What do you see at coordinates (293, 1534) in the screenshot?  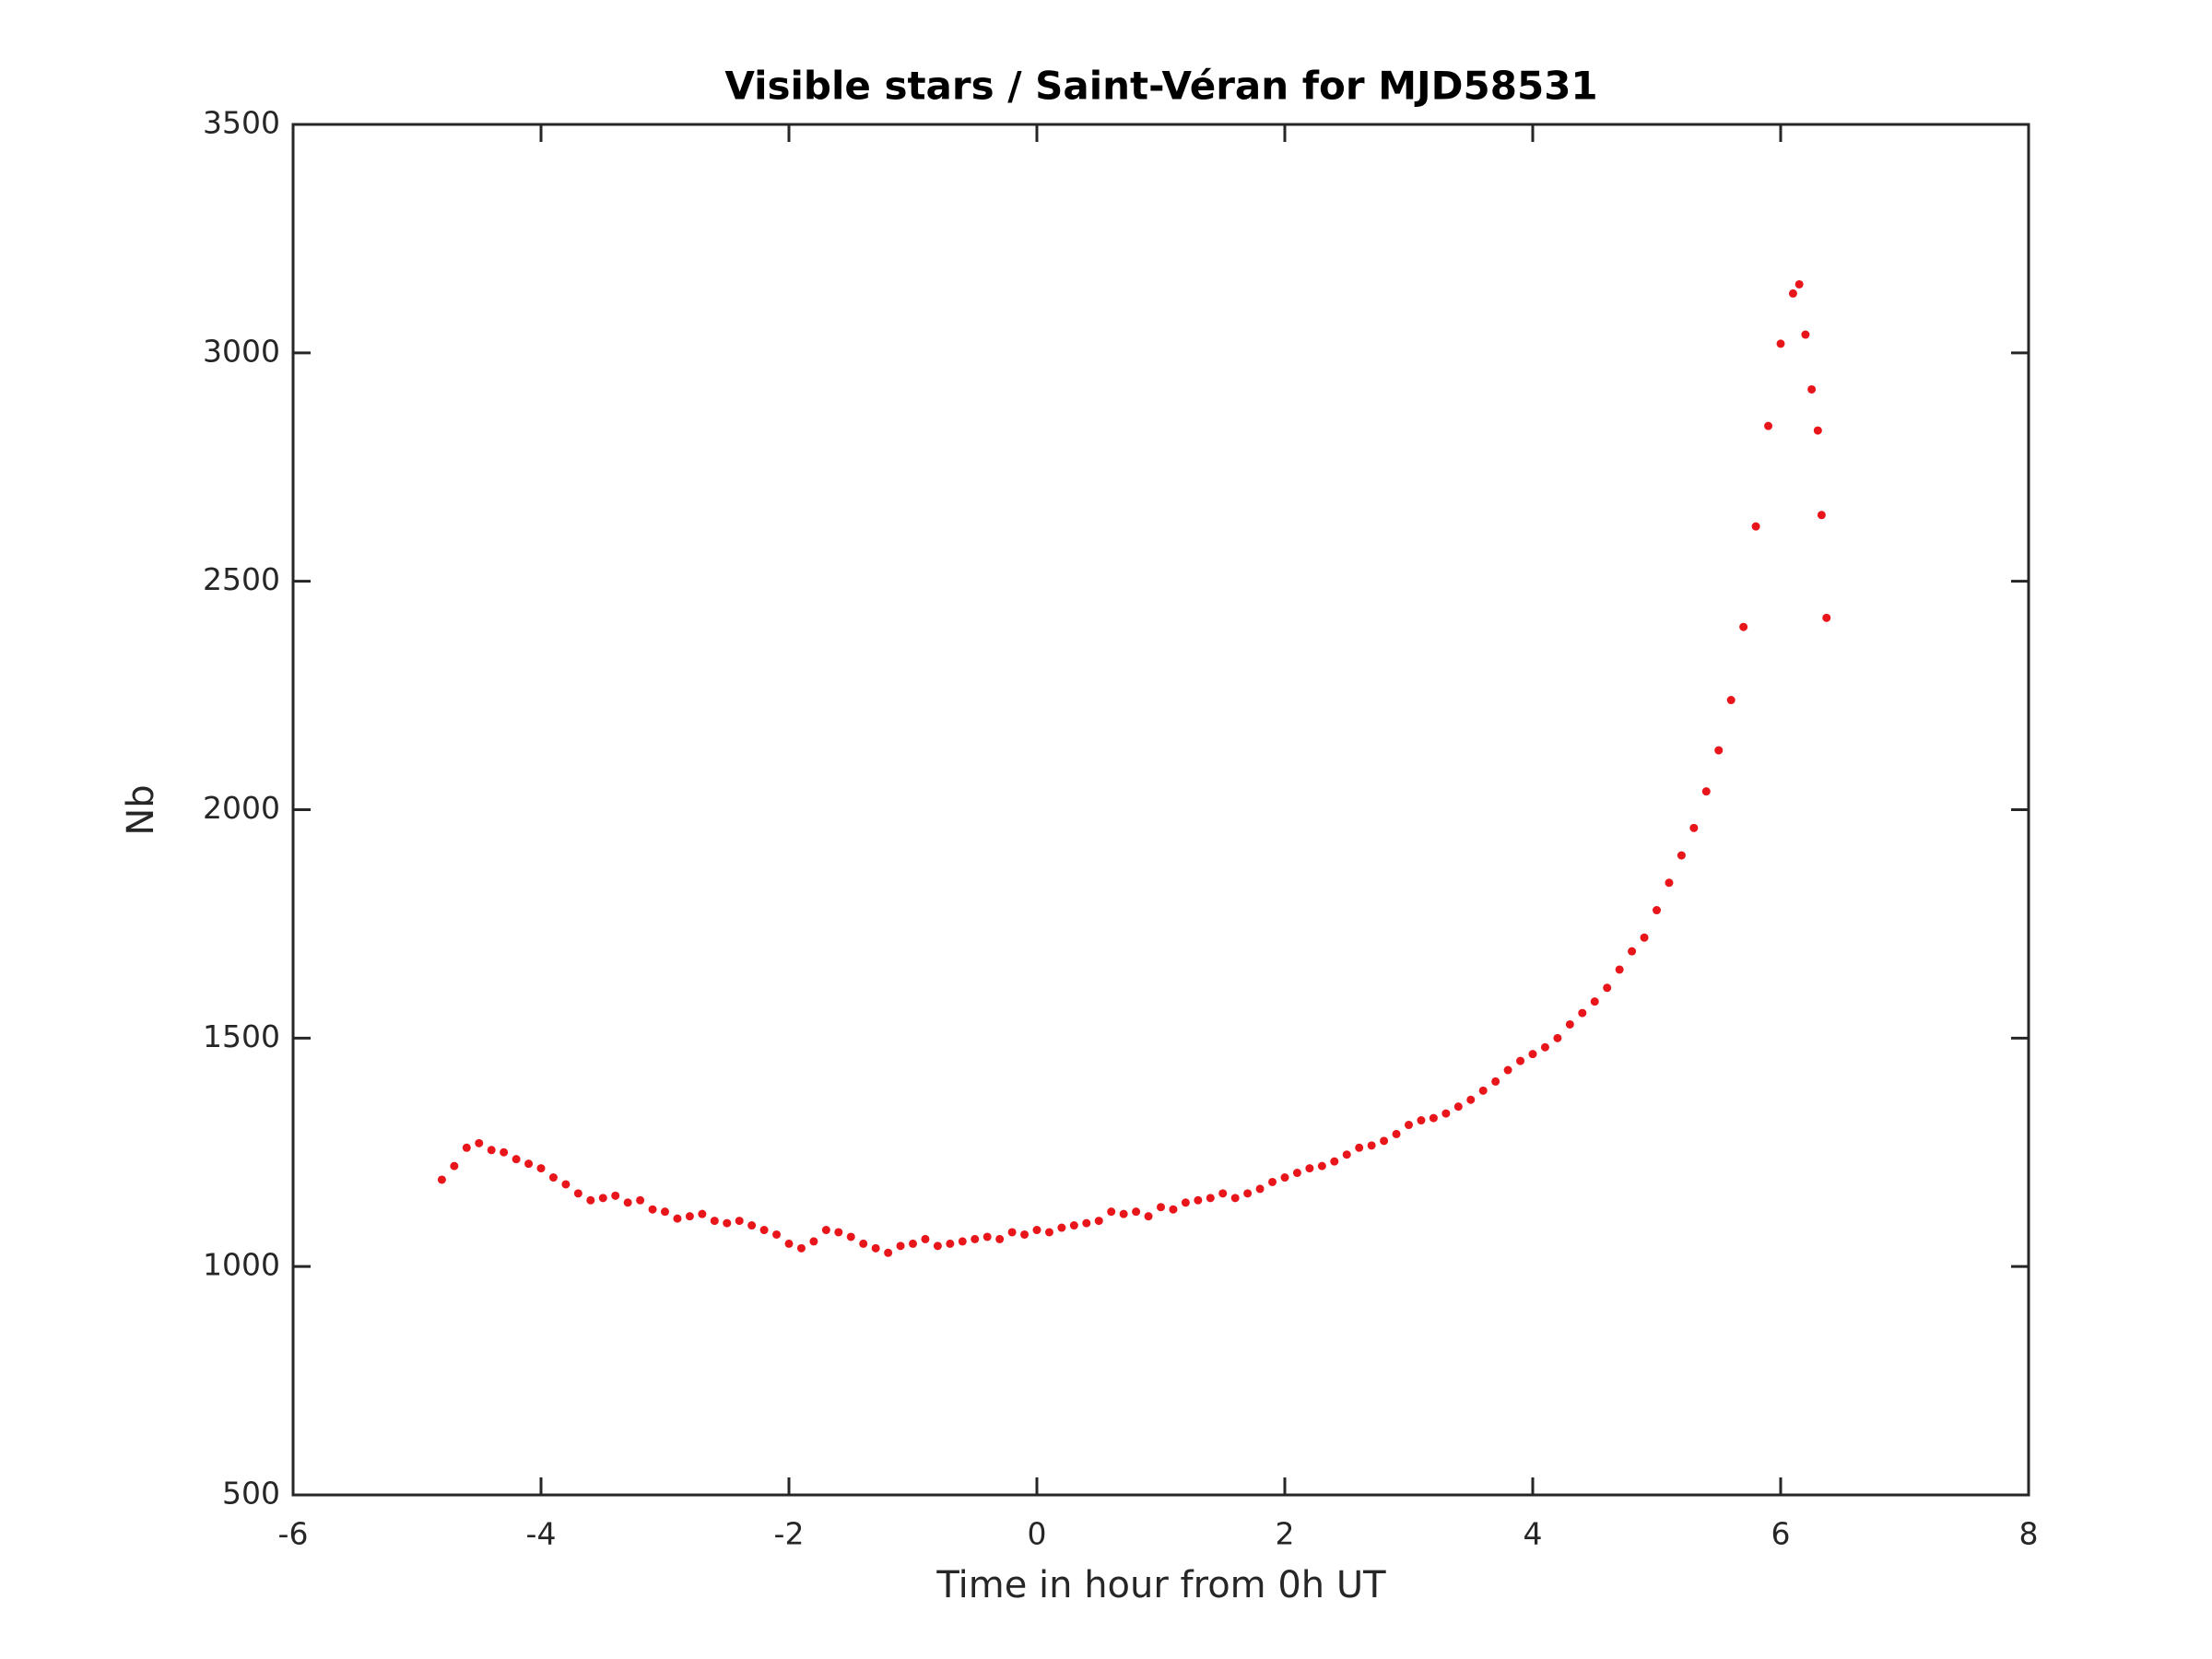 I see `x-tick-label: -6` at bounding box center [293, 1534].